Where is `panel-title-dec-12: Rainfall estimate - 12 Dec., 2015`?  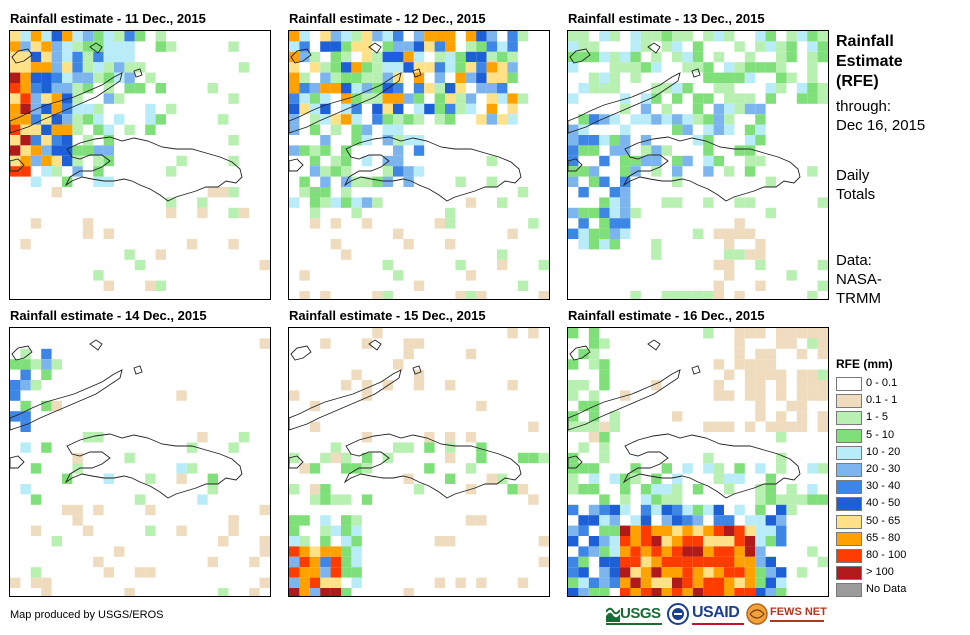
panel-title-dec-12: Rainfall estimate - 12 Dec., 2015 is located at coordinates (387, 18).